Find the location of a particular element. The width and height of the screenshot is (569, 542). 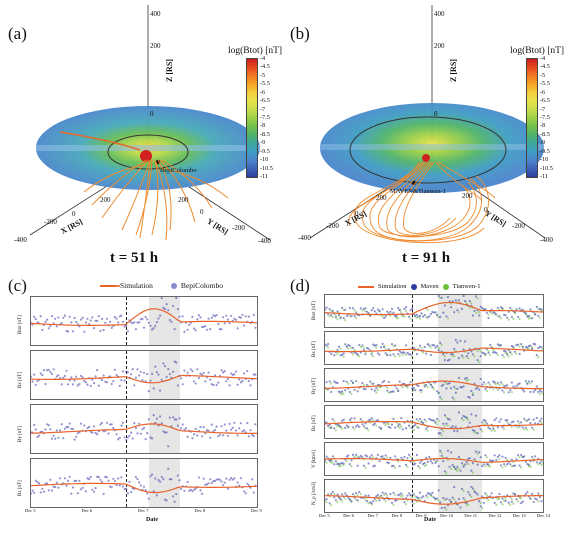

event-shading is located at coordinates (164, 375).